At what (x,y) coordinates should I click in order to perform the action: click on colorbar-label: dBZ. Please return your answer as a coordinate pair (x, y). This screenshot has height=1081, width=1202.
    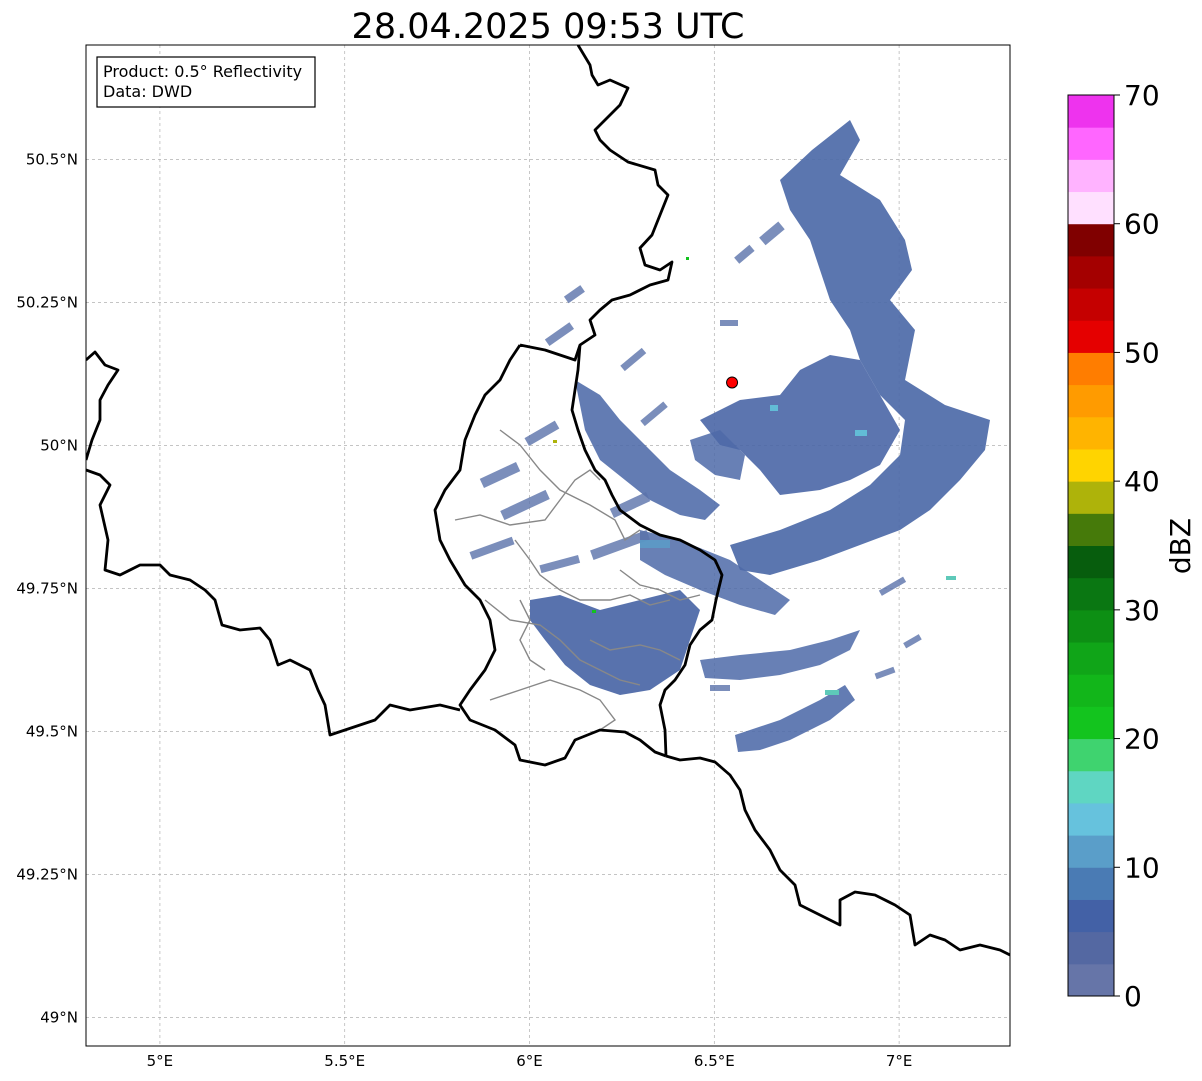
    Looking at the image, I should click on (1180, 546).